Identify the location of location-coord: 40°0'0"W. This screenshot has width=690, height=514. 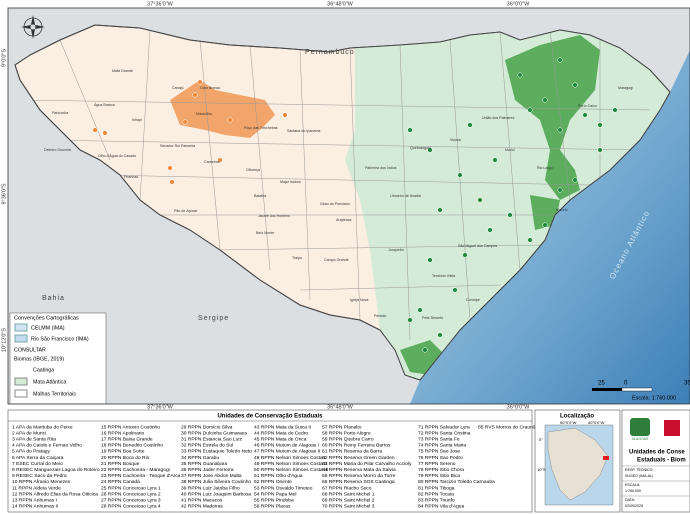
(596, 422).